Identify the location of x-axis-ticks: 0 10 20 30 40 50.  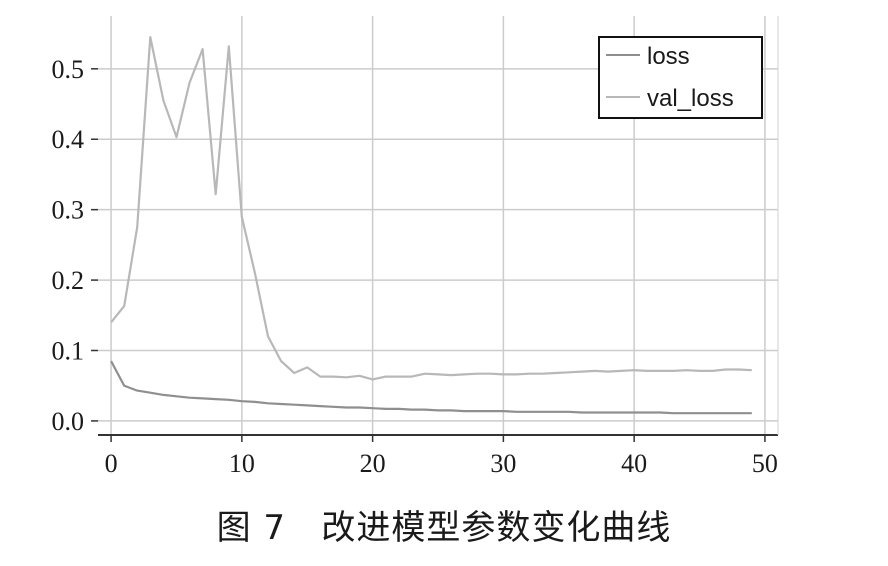
(441, 456).